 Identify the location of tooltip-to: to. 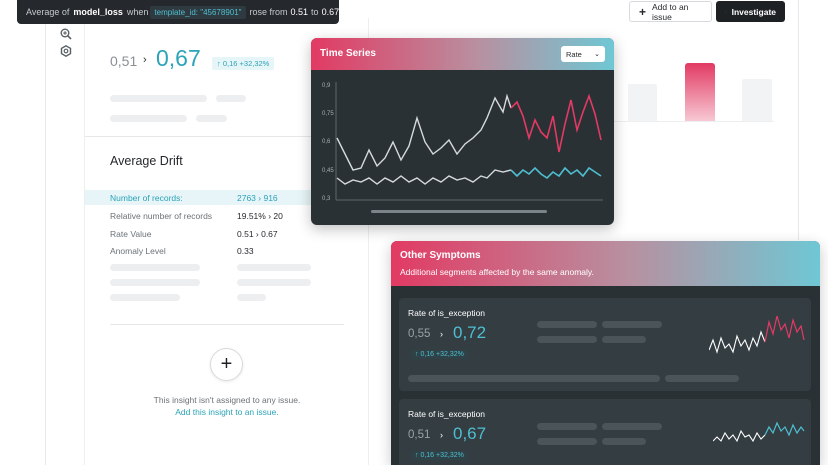
(315, 12).